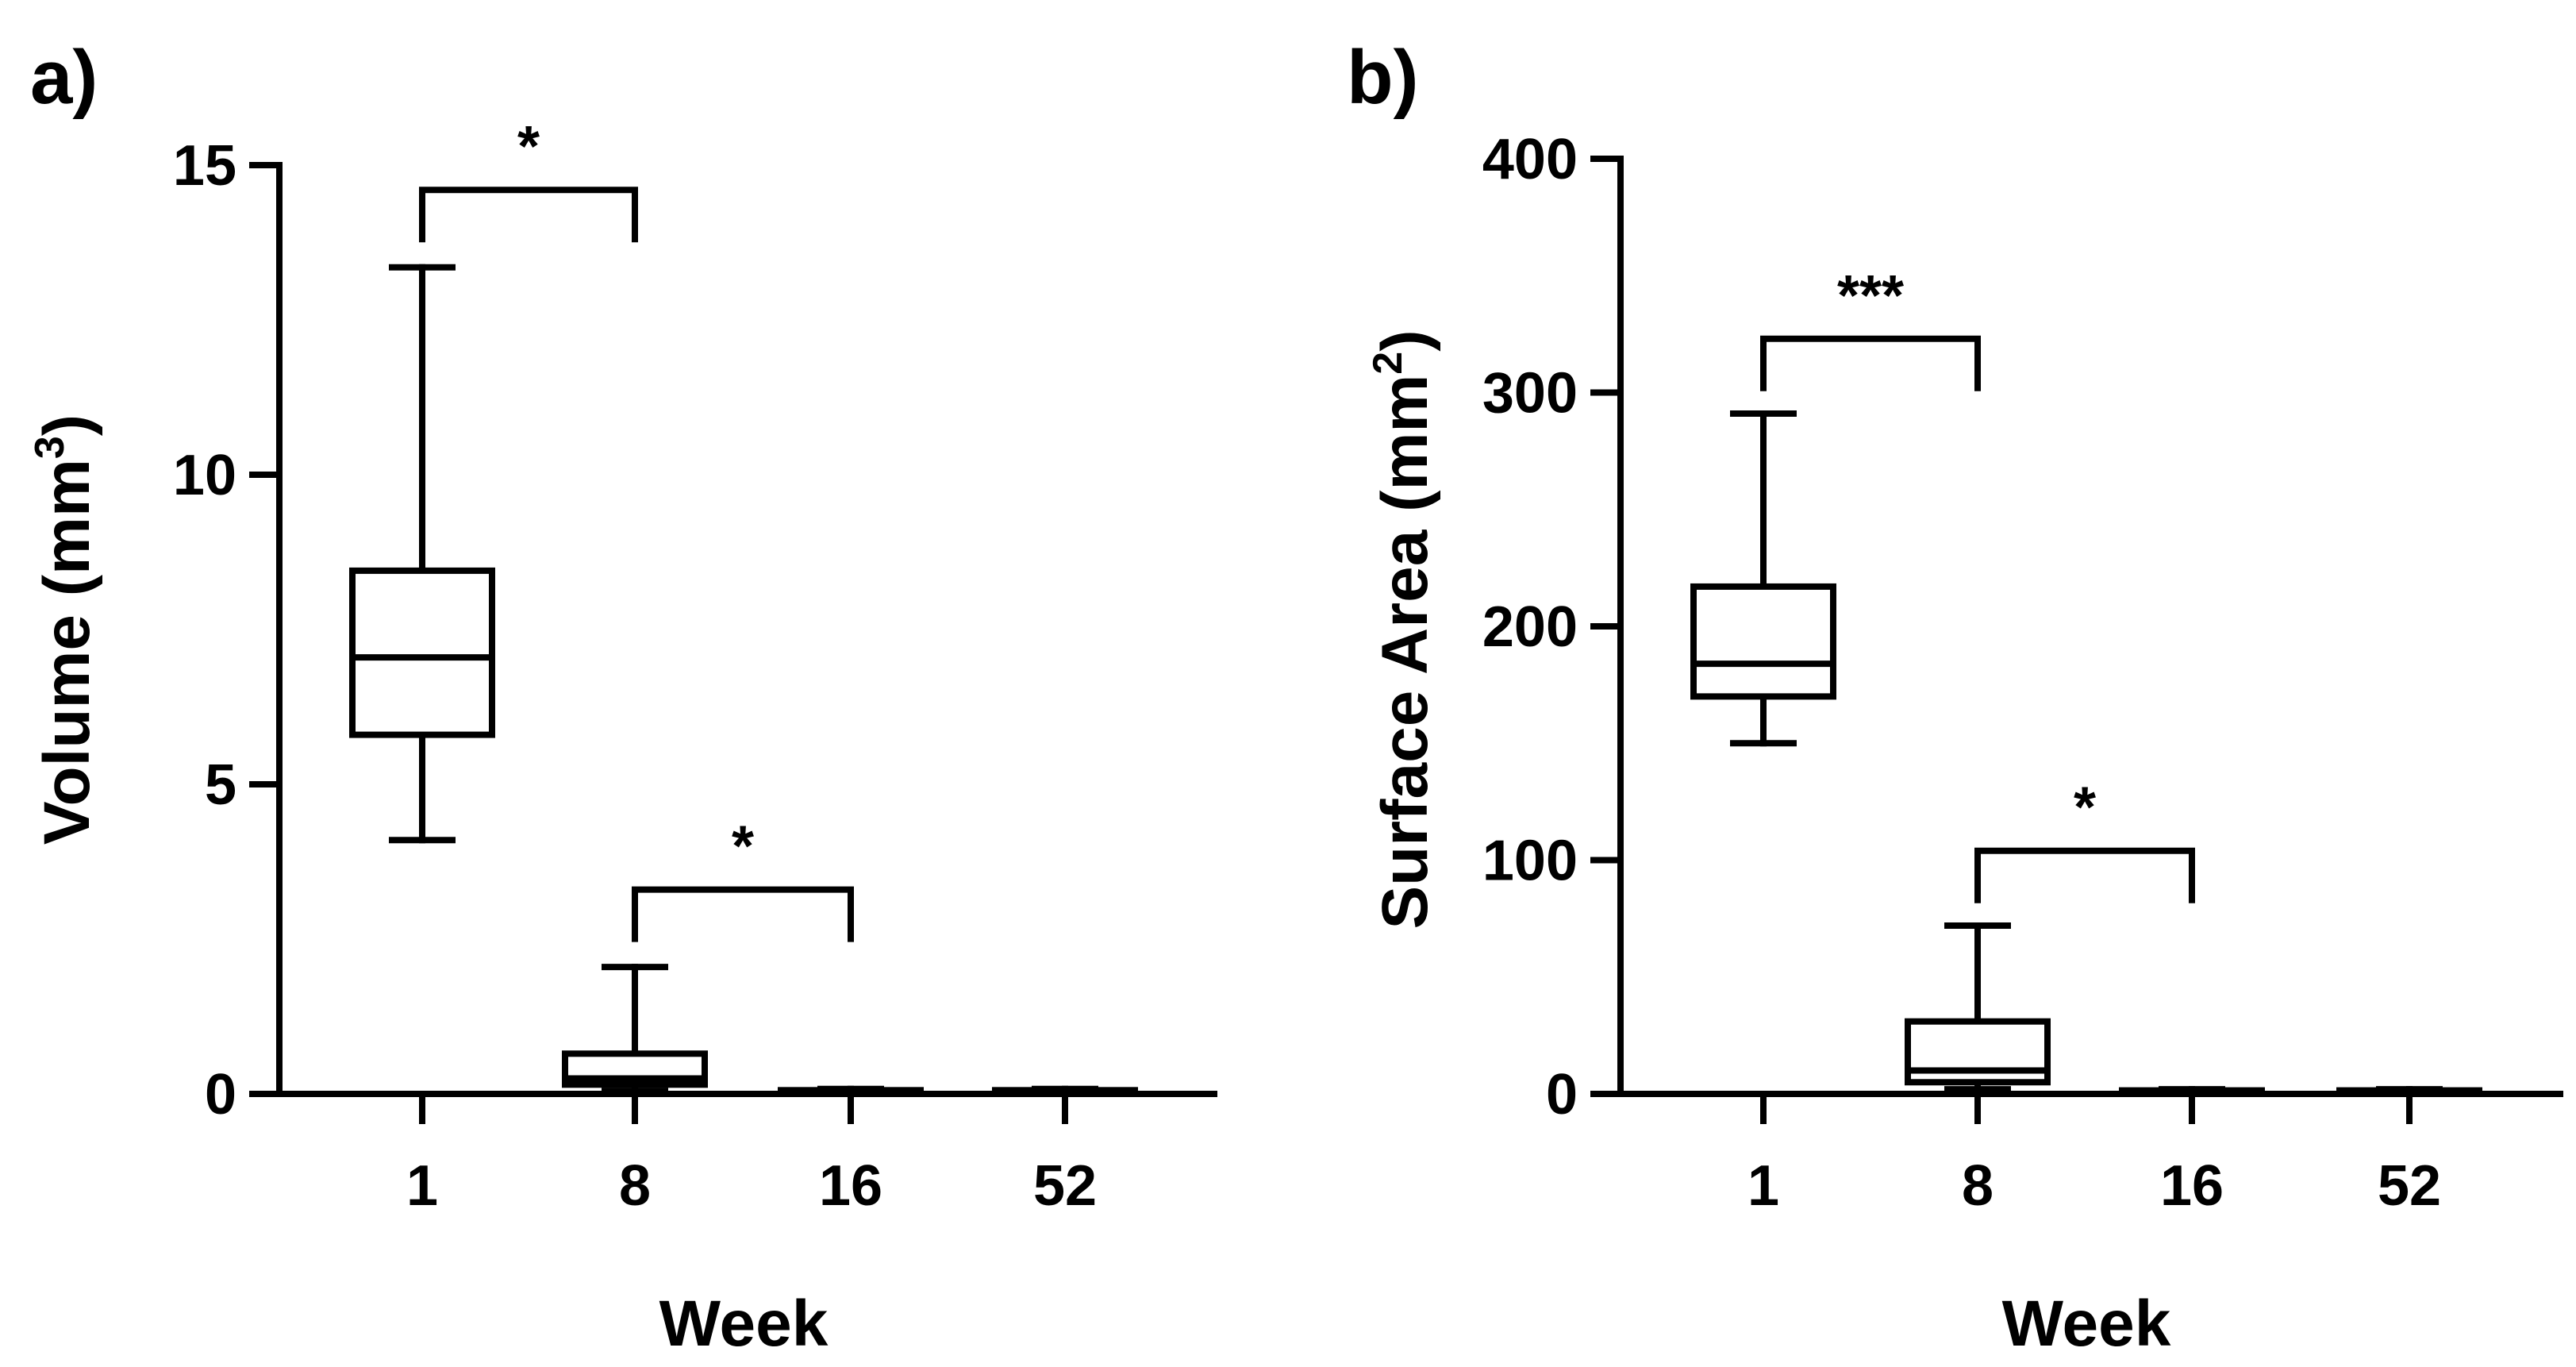 The image size is (2576, 1367). What do you see at coordinates (1383, 77) in the screenshot?
I see `panel-label: b)` at bounding box center [1383, 77].